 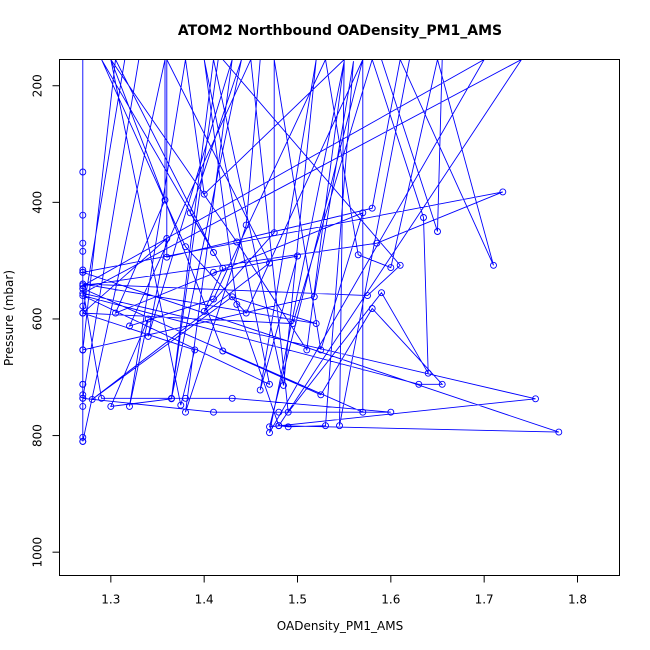 What do you see at coordinates (38, 85) in the screenshot?
I see `y-tick-label: 200` at bounding box center [38, 85].